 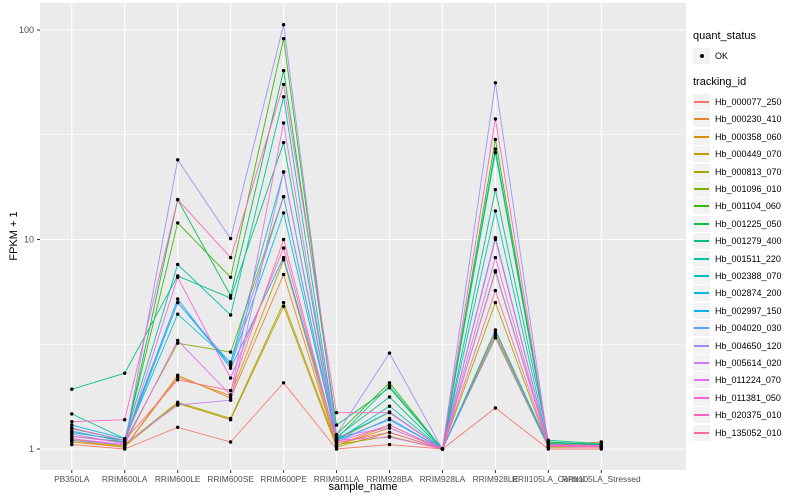 I want to click on legend-item-label: Hb_004020_030, so click(x=748, y=328).